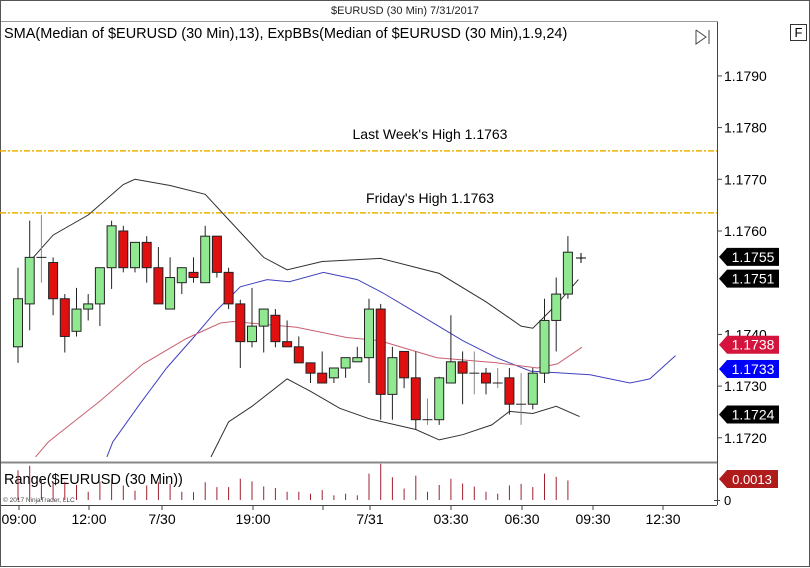 The width and height of the screenshot is (810, 568). What do you see at coordinates (753, 415) in the screenshot?
I see `price-tag-label: 1.1724` at bounding box center [753, 415].